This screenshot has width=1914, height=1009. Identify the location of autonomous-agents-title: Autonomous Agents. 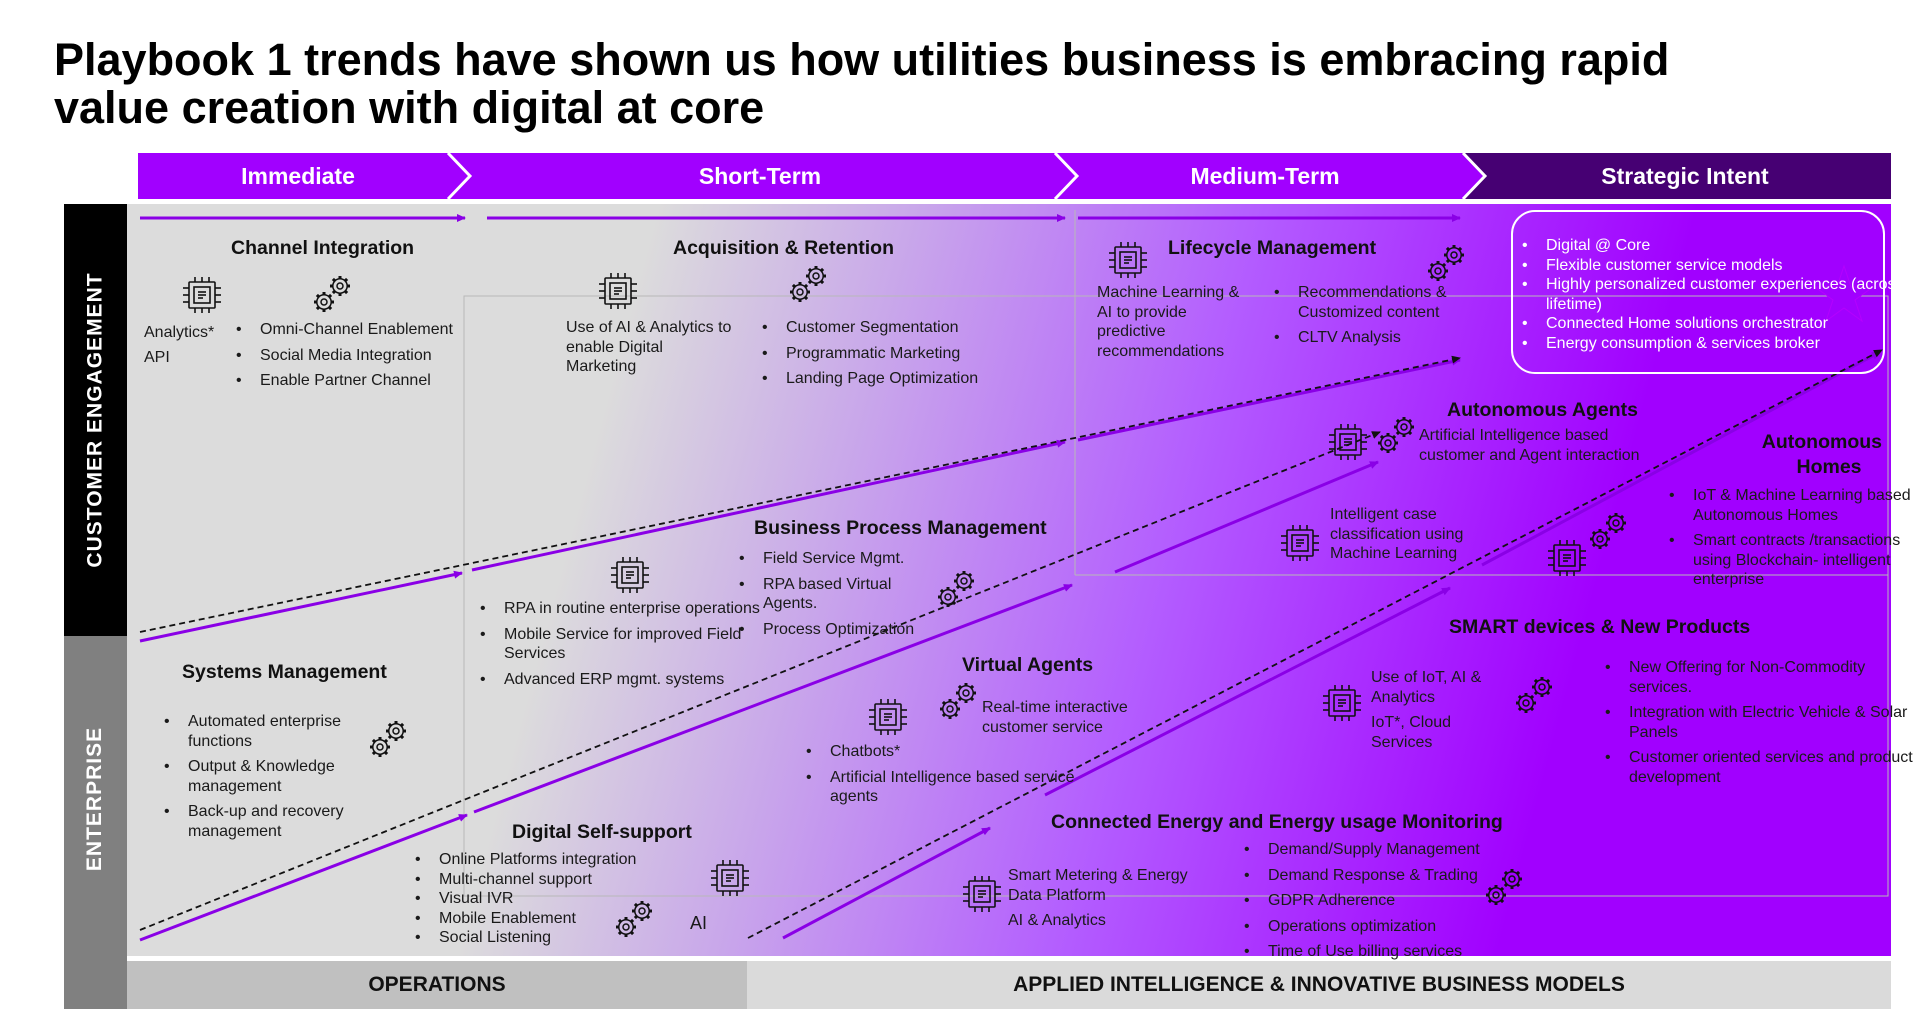
(1543, 410).